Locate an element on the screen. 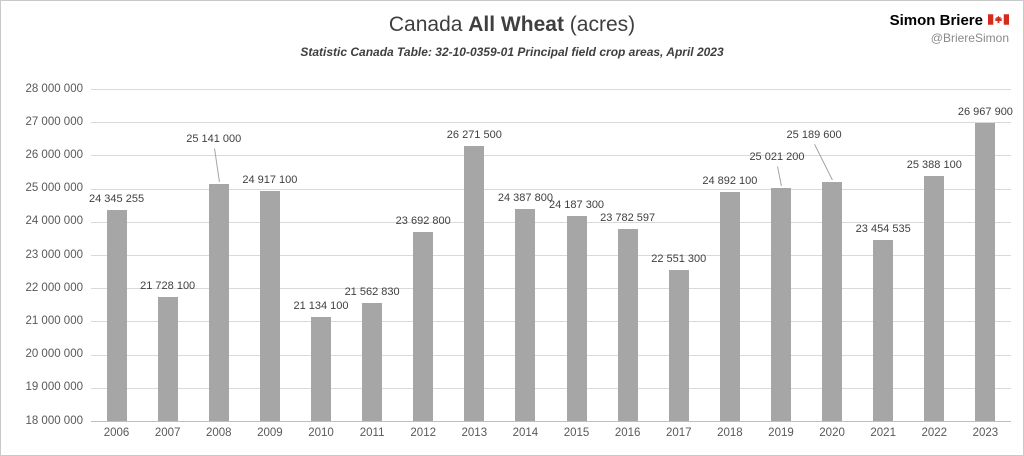 This screenshot has width=1024, height=456. bar-group: 25 189 600 is located at coordinates (822, 255).